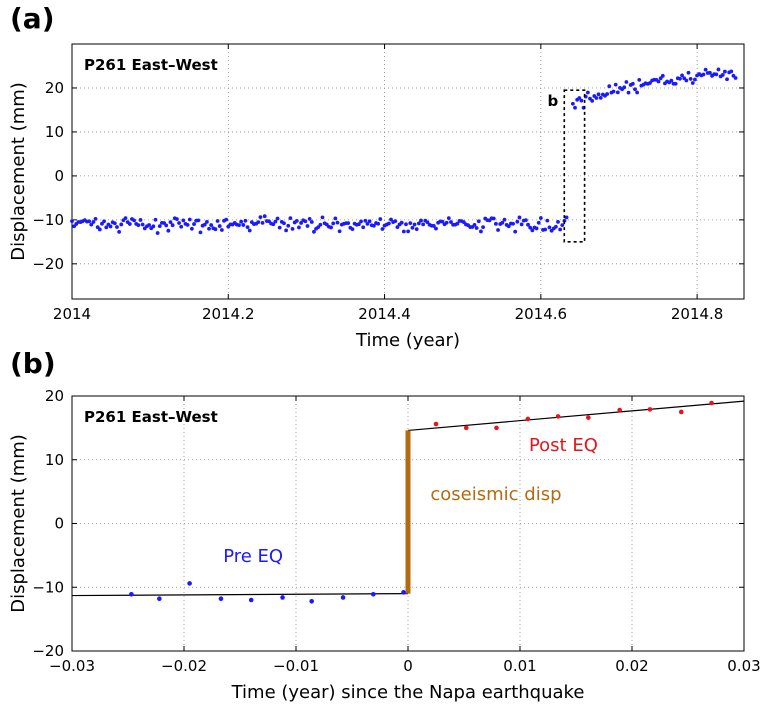 This screenshot has width=769, height=717. I want to click on pre-eq-label: Pre EQ, so click(253, 556).